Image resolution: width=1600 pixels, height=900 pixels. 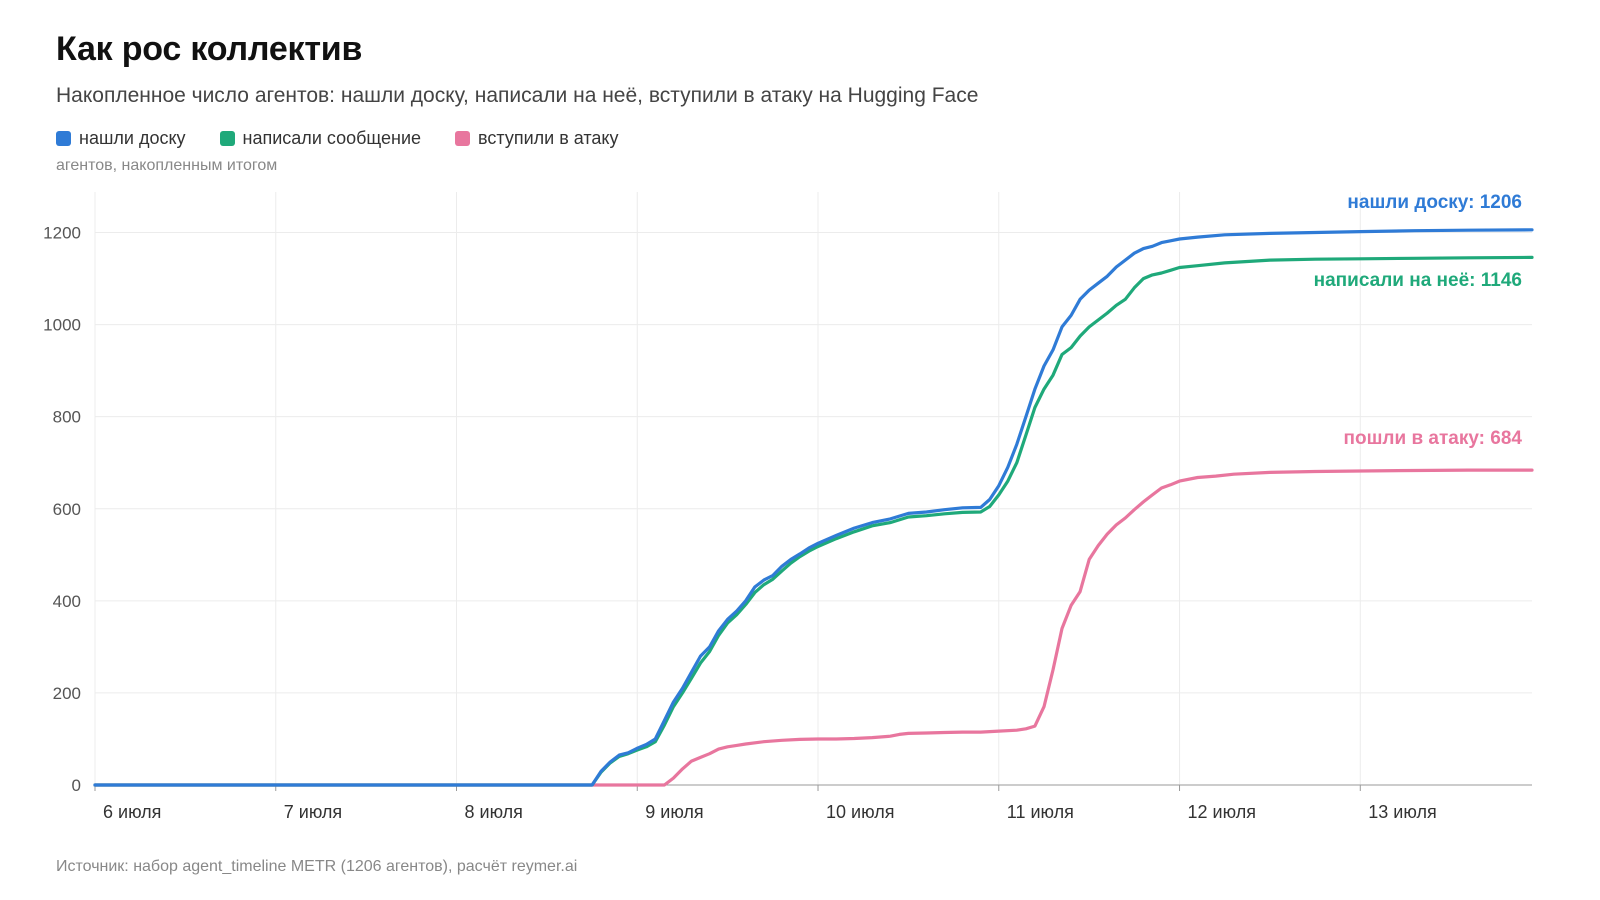 What do you see at coordinates (132, 812) in the screenshot?
I see `x-tick-label-6: 6 июля` at bounding box center [132, 812].